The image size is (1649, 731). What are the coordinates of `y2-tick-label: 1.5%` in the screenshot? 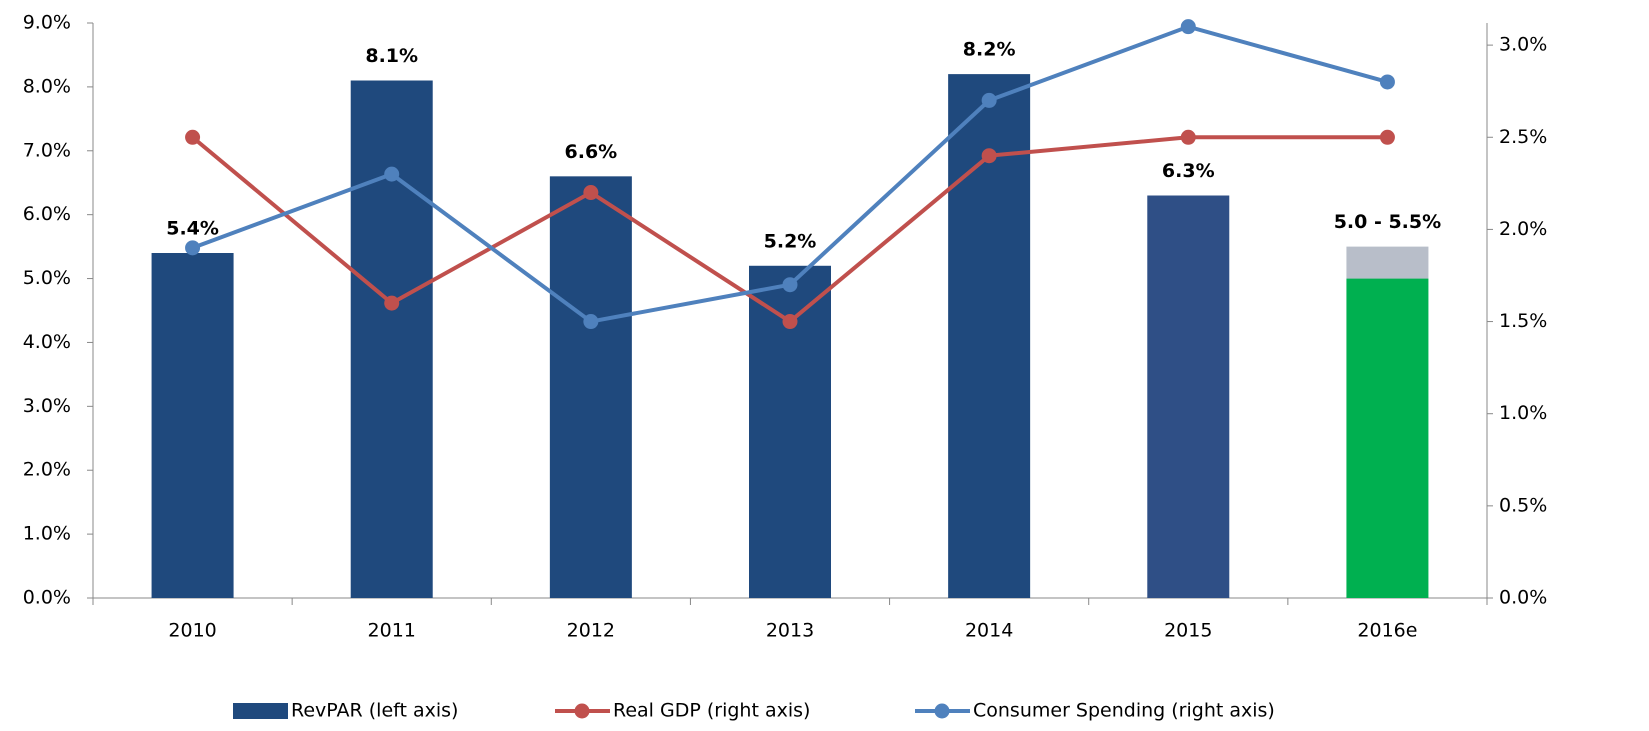 It's located at (1523, 321).